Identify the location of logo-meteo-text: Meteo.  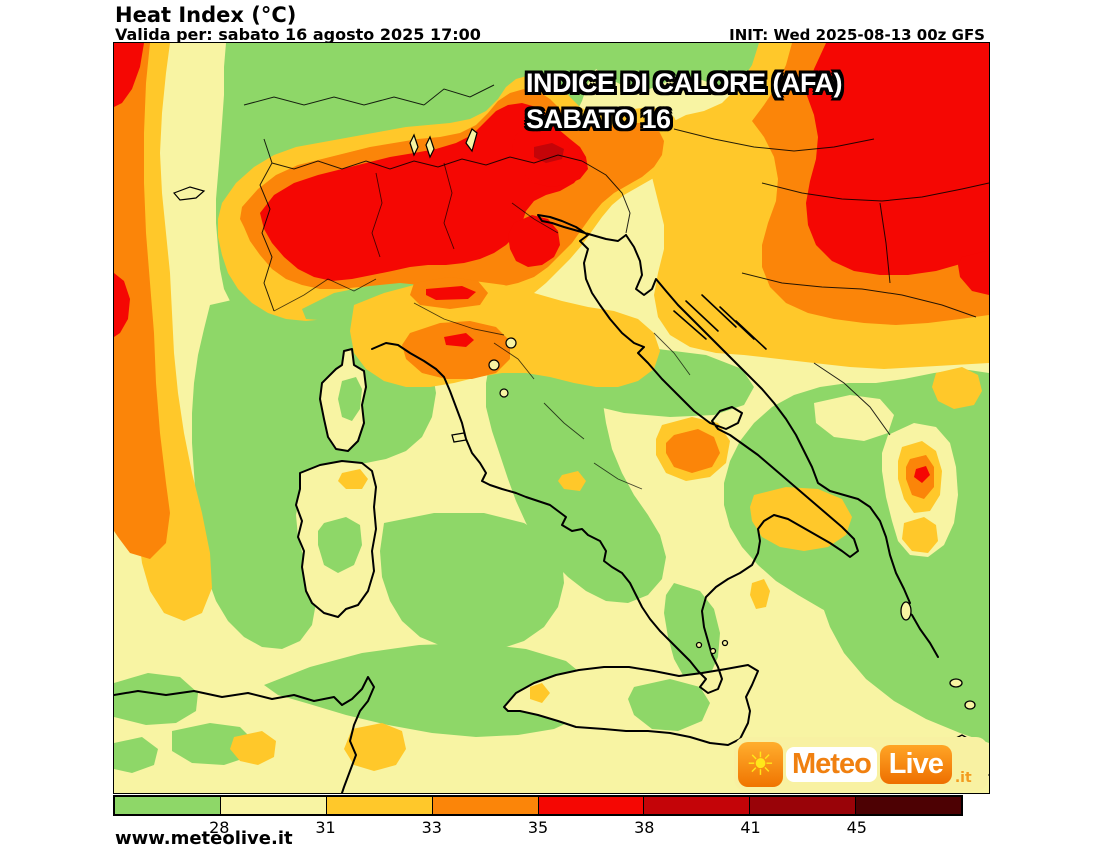
(831, 764).